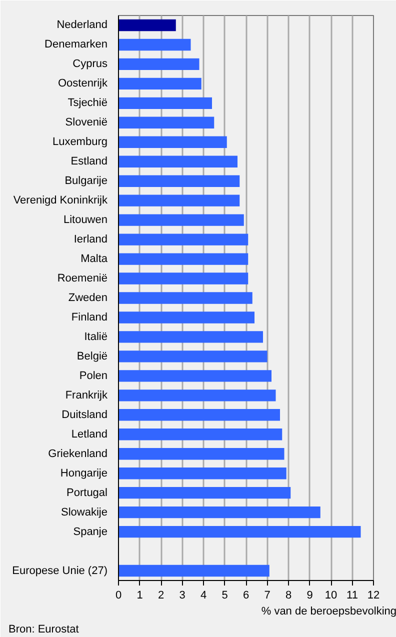  I want to click on y-tick-label: België, so click(92, 356).